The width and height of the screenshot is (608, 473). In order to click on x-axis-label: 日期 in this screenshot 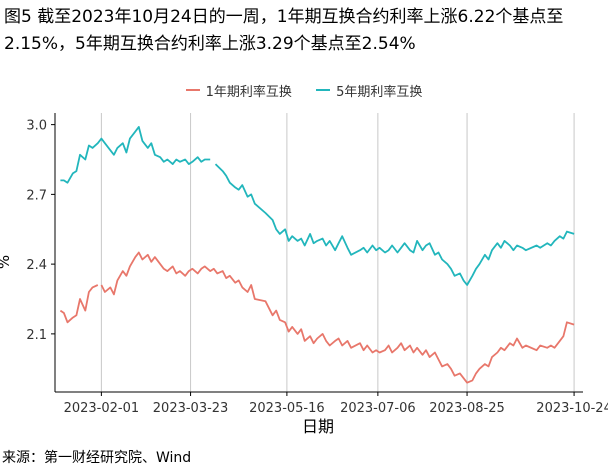, I will do `click(318, 426)`.